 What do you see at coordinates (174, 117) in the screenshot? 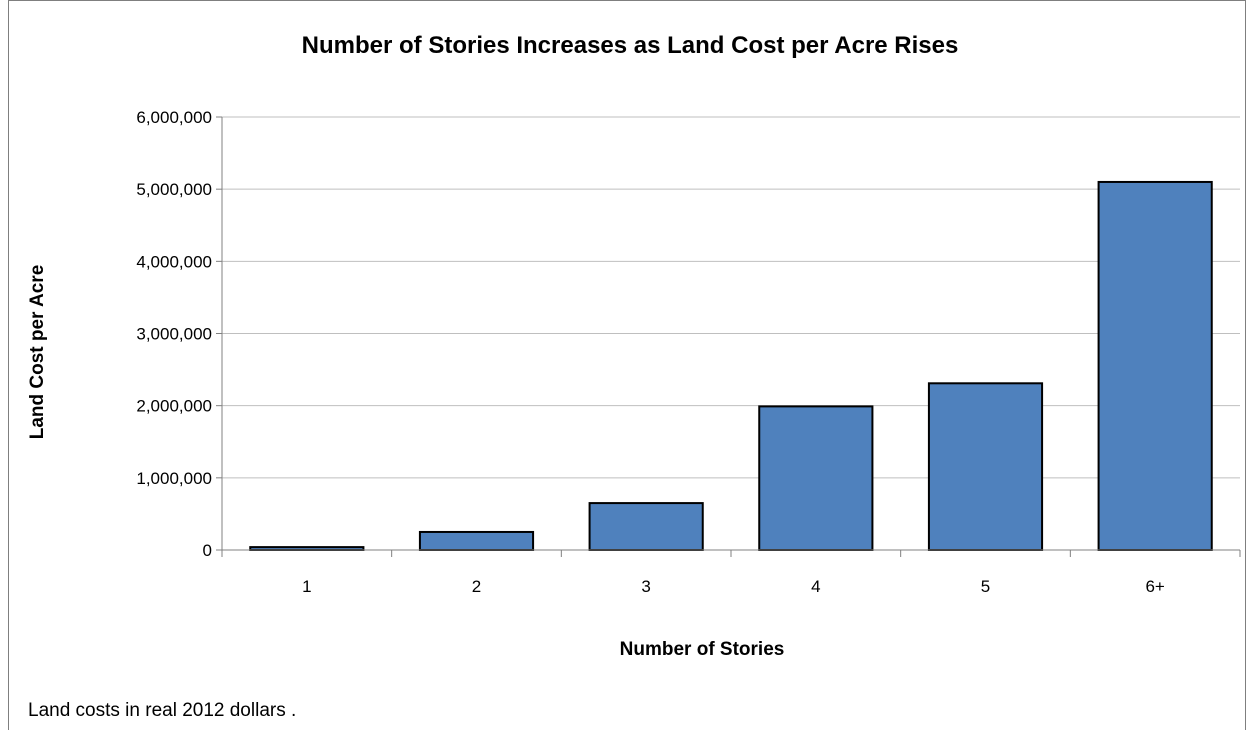
I see `y-tick-label: 6,000,000` at bounding box center [174, 117].